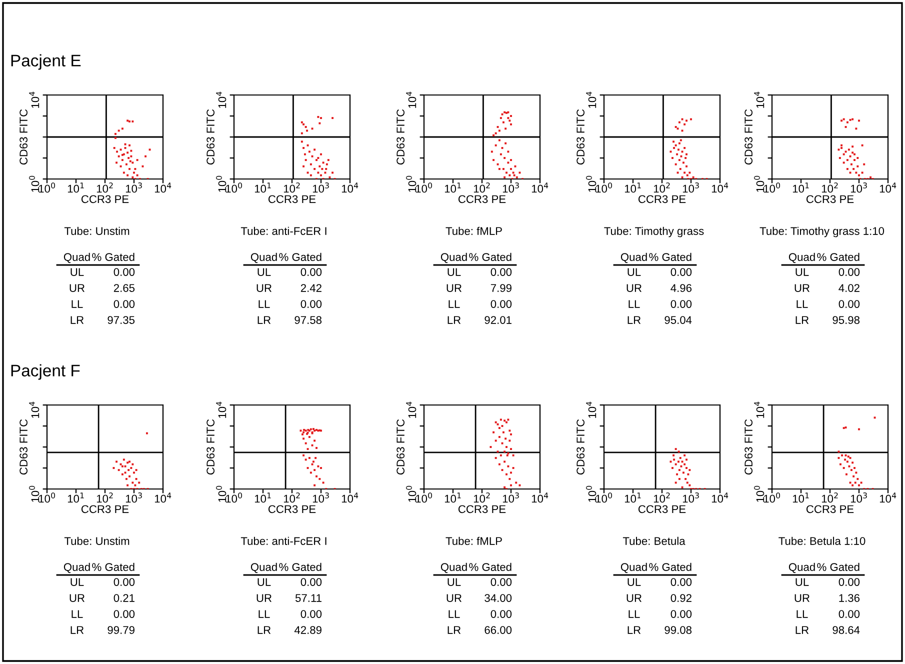  What do you see at coordinates (678, 630) in the screenshot?
I see `text: 99.08` at bounding box center [678, 630].